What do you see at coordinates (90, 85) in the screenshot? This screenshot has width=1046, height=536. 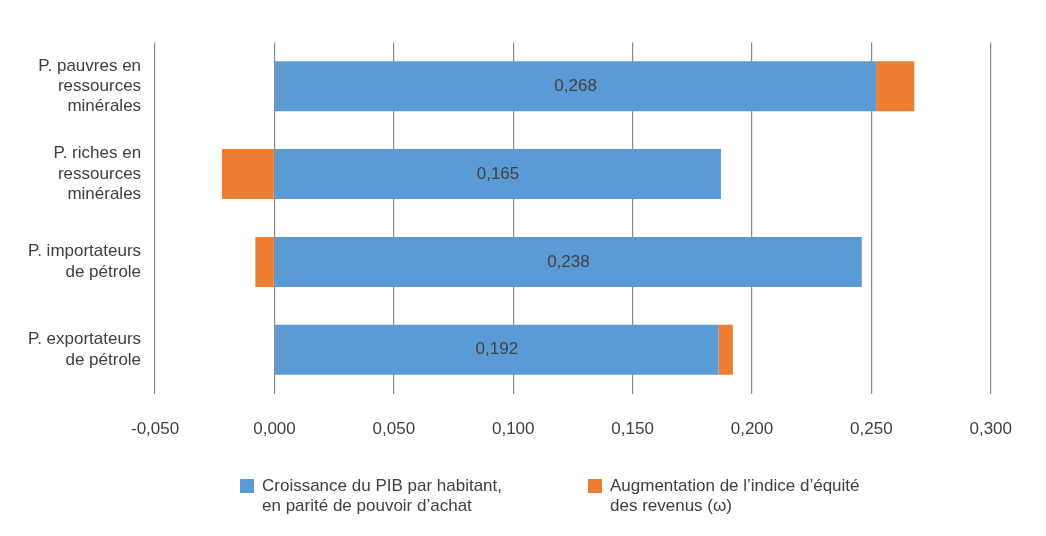 I see `y-tick-label: P. pauvres en ressources minérales` at bounding box center [90, 85].